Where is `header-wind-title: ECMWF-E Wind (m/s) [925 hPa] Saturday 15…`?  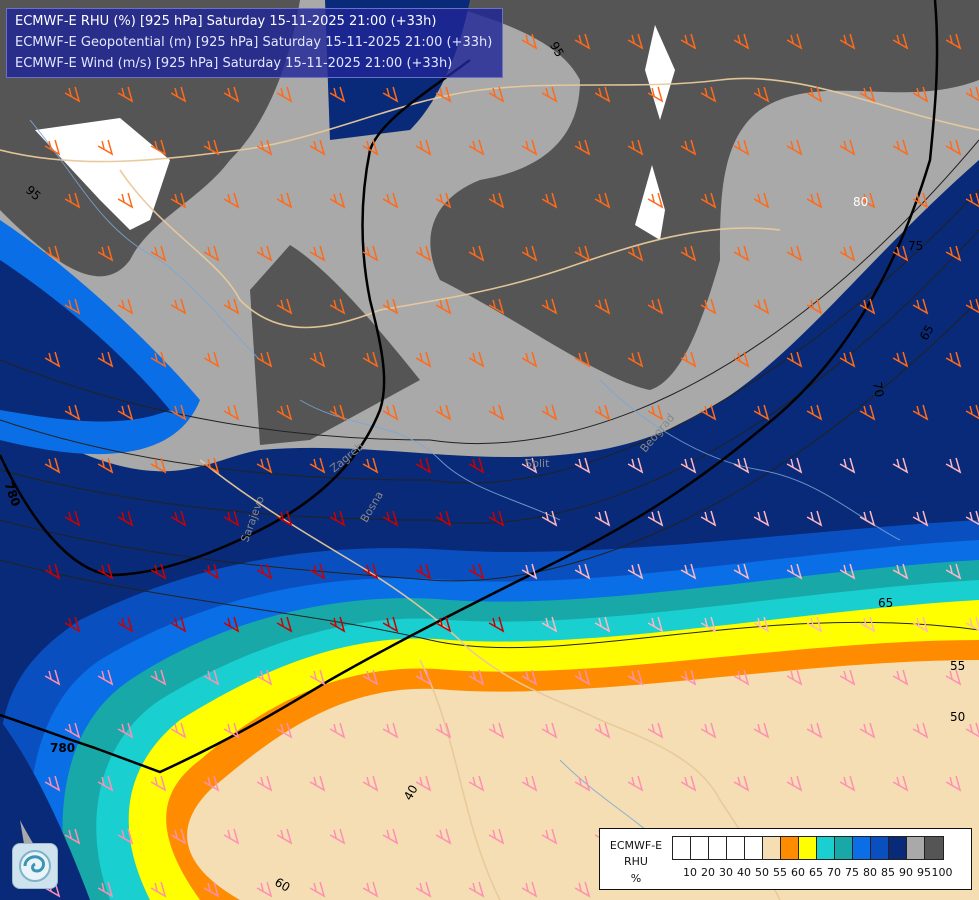 header-wind-title: ECMWF-E Wind (m/s) [925 hPa] Saturday 15… is located at coordinates (234, 63).